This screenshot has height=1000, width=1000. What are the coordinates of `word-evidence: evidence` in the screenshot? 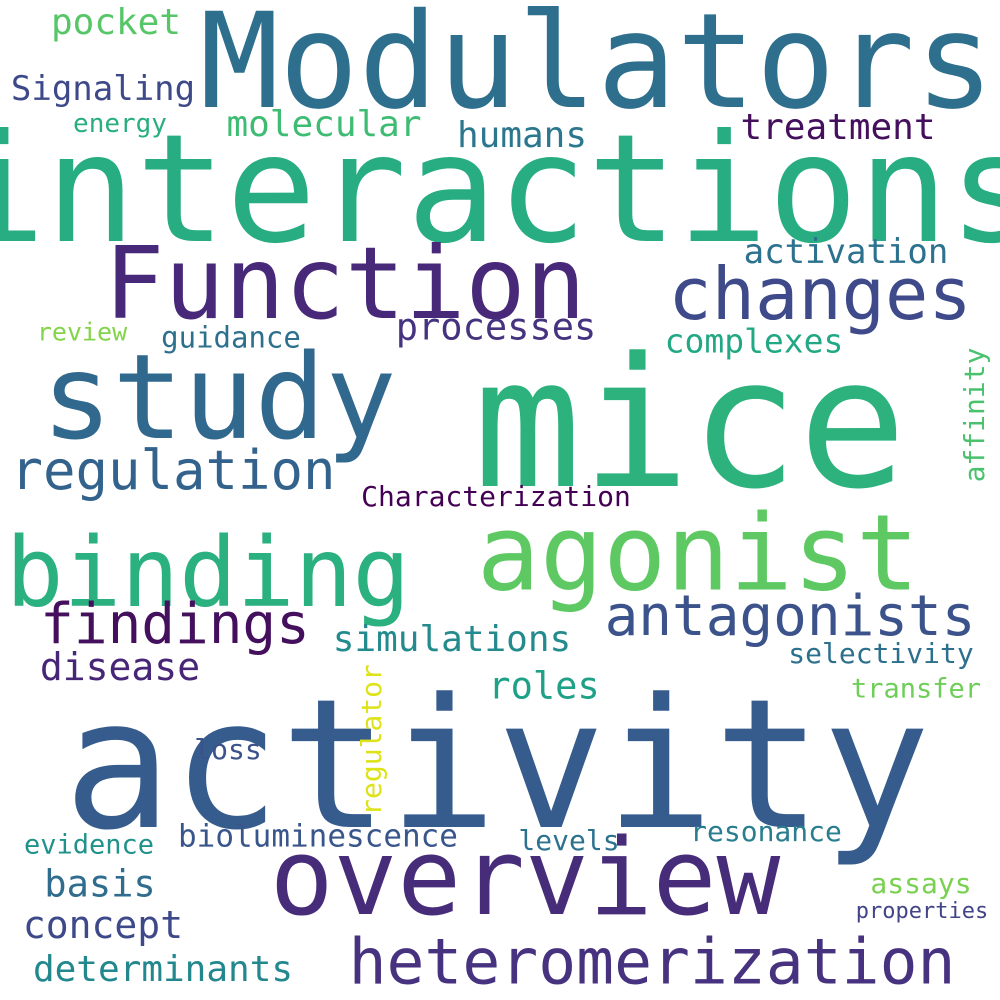 It's located at (89, 845).